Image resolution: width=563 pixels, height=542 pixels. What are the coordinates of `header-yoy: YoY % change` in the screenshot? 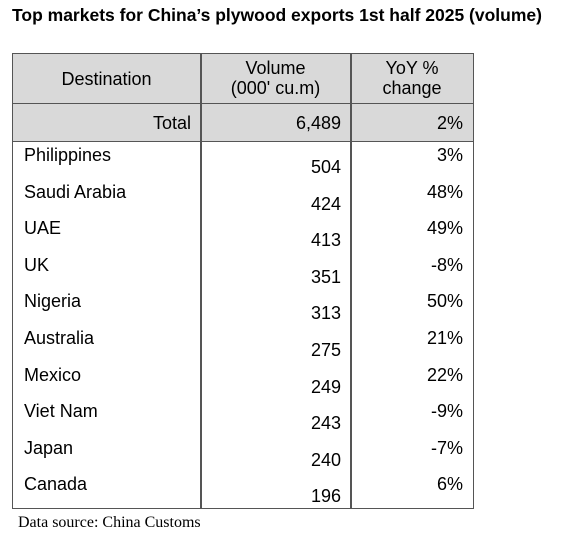 It's located at (412, 78).